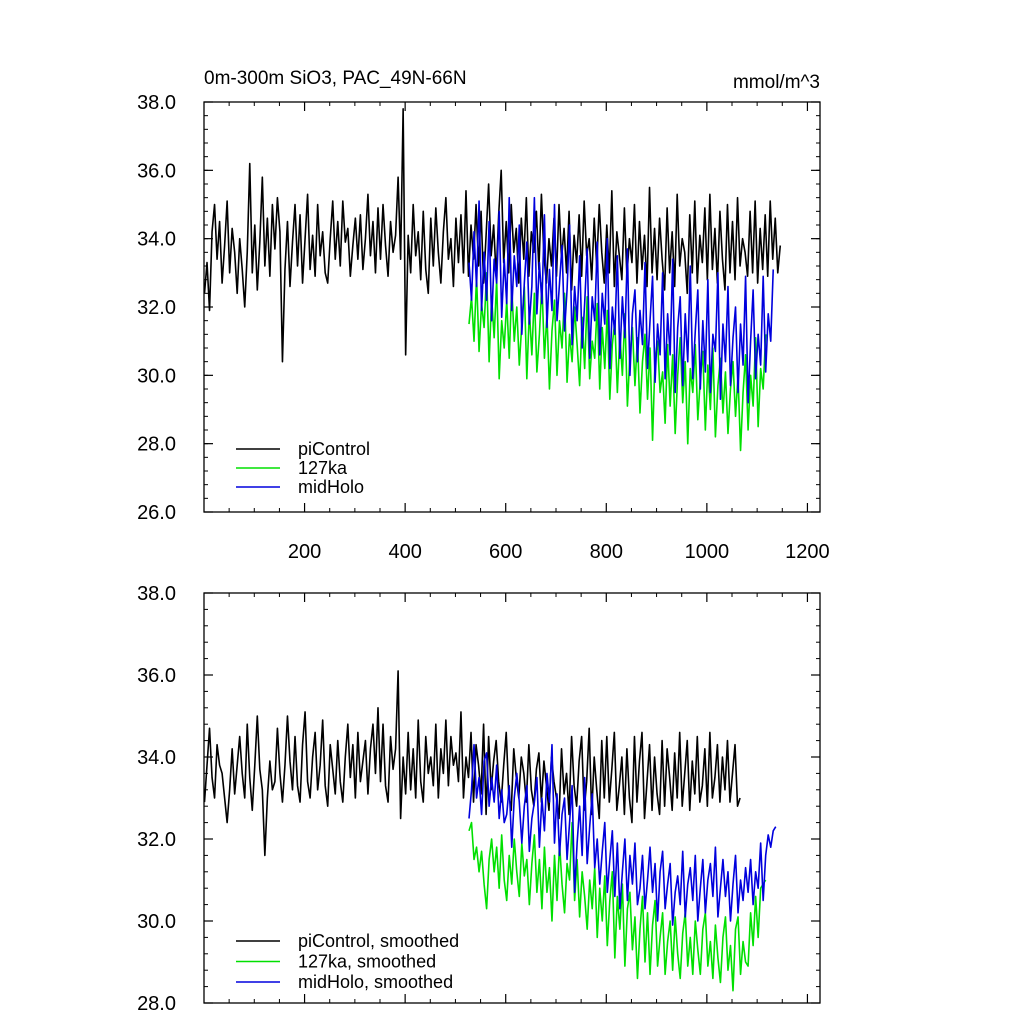 The height and width of the screenshot is (1024, 1024). I want to click on top-y-tick-label: 28.0, so click(156, 445).